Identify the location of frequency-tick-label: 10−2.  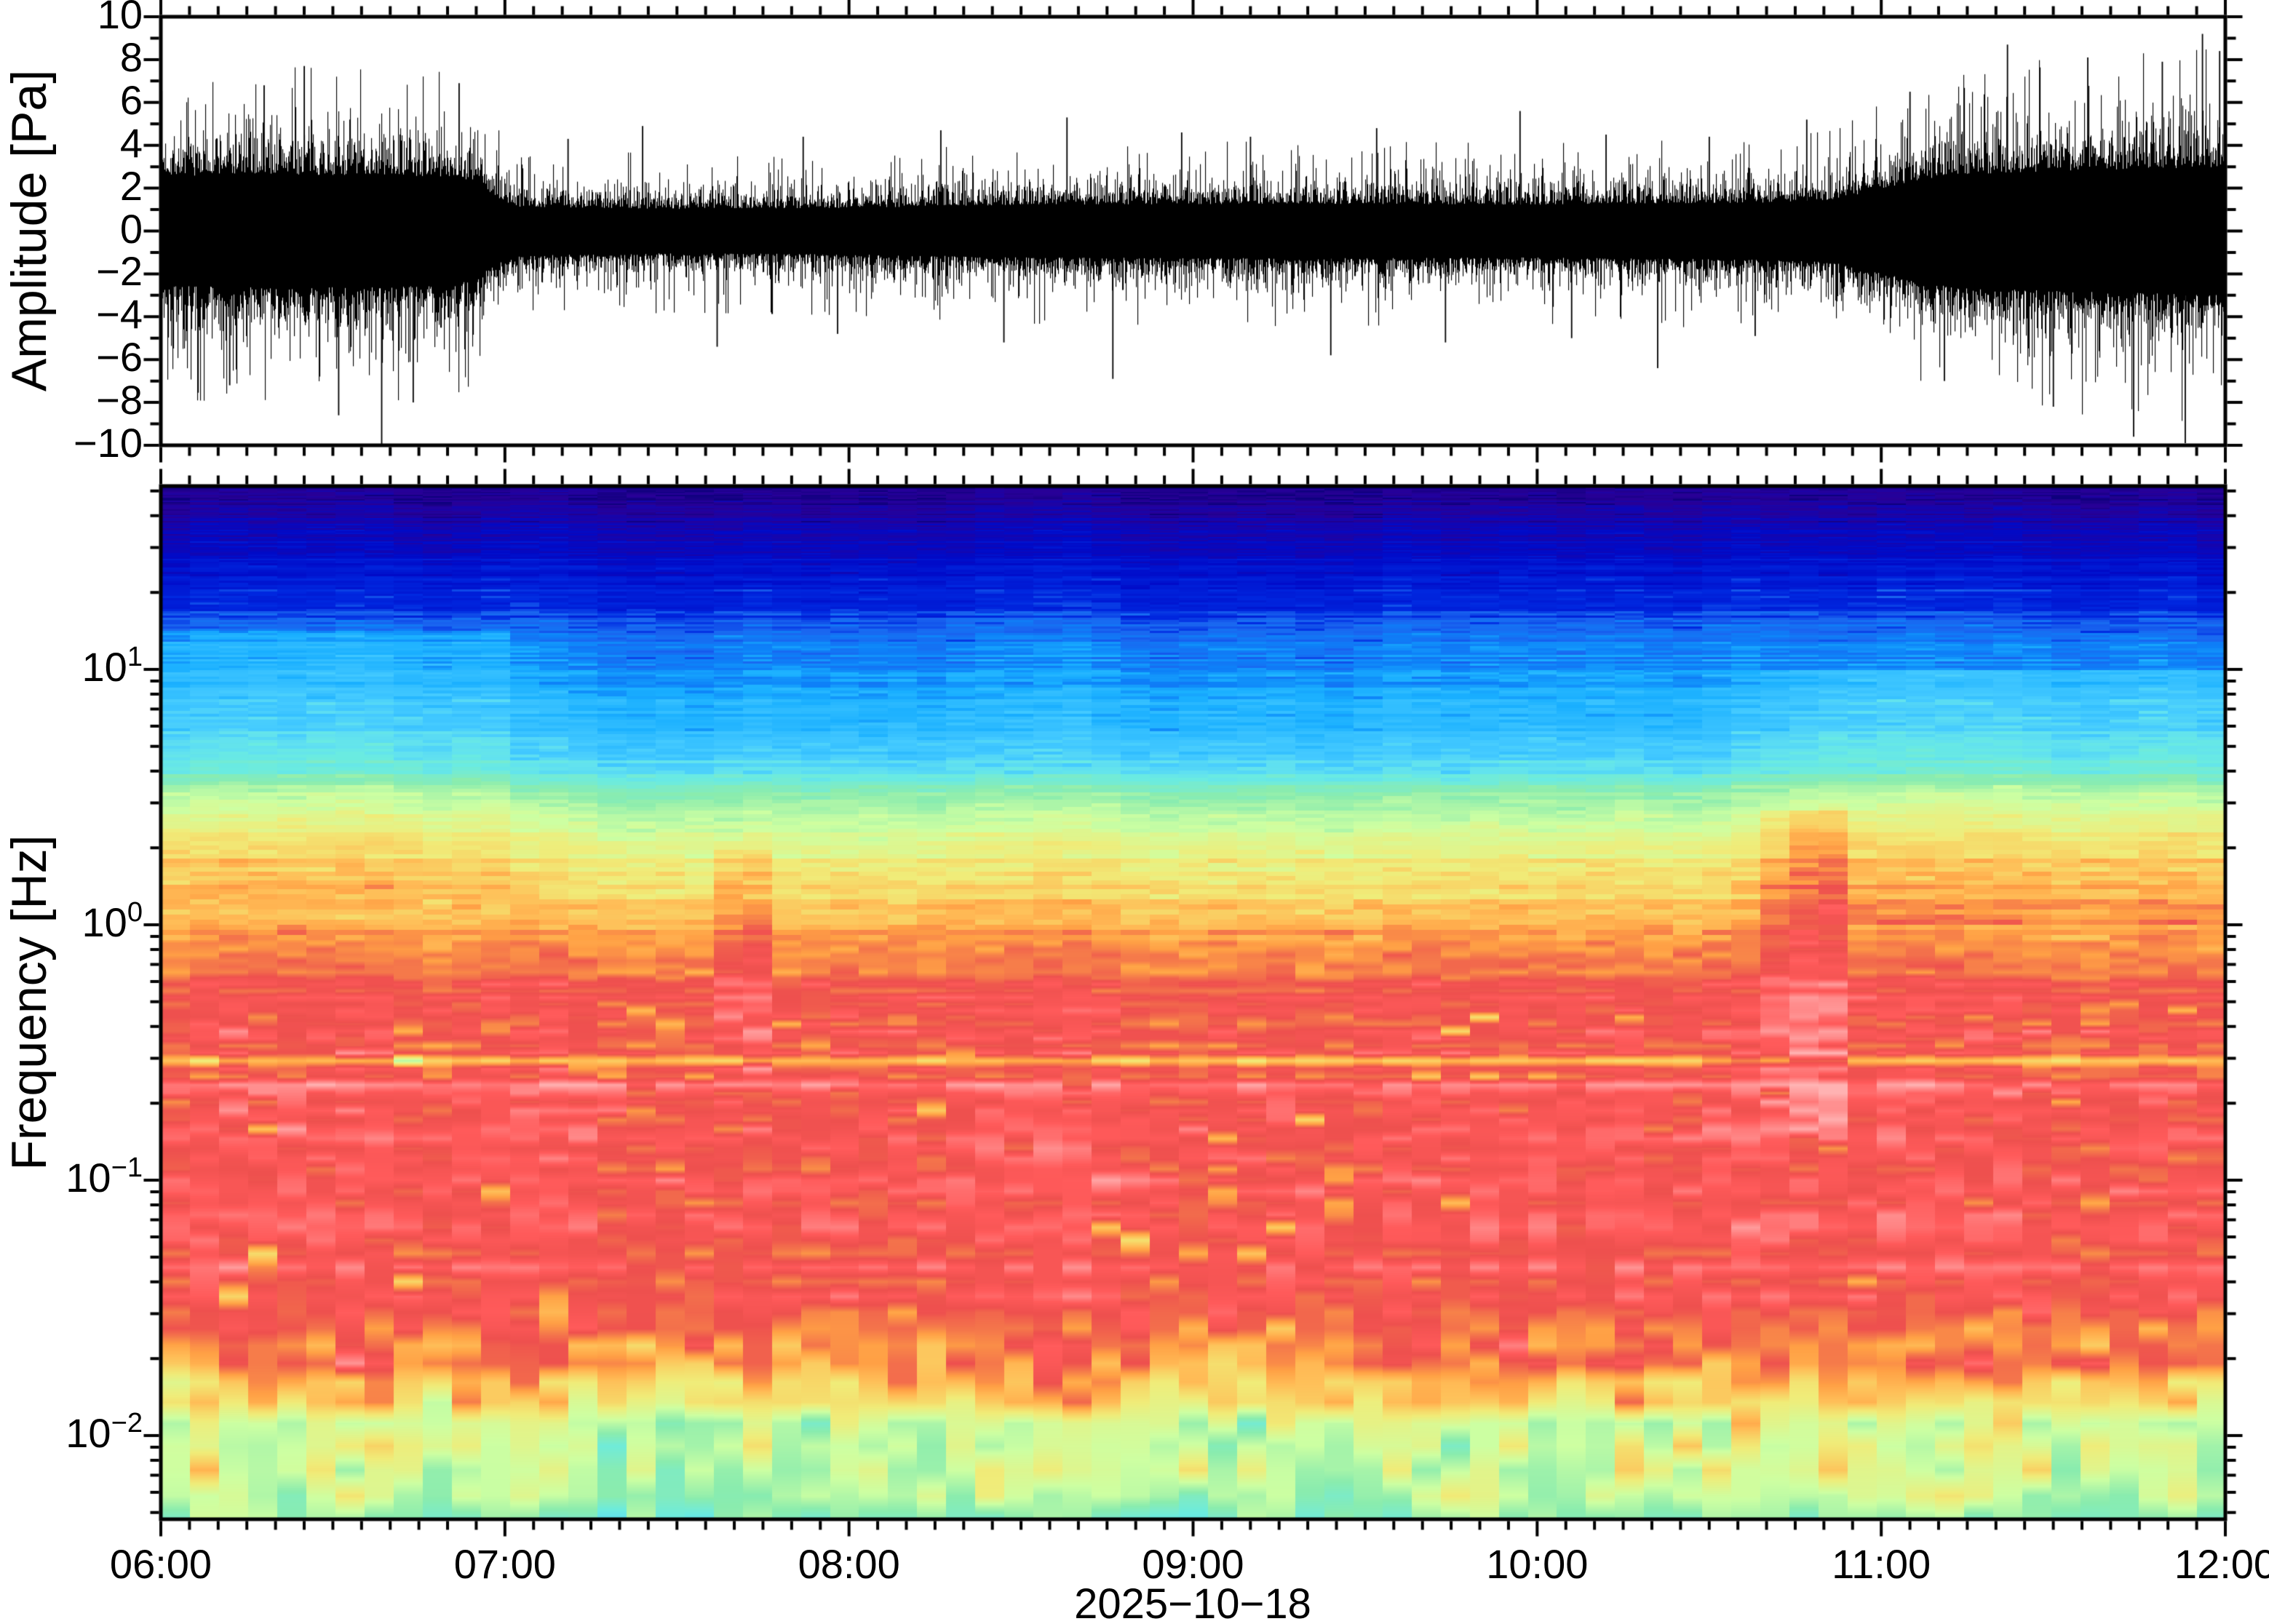
(71, 1433).